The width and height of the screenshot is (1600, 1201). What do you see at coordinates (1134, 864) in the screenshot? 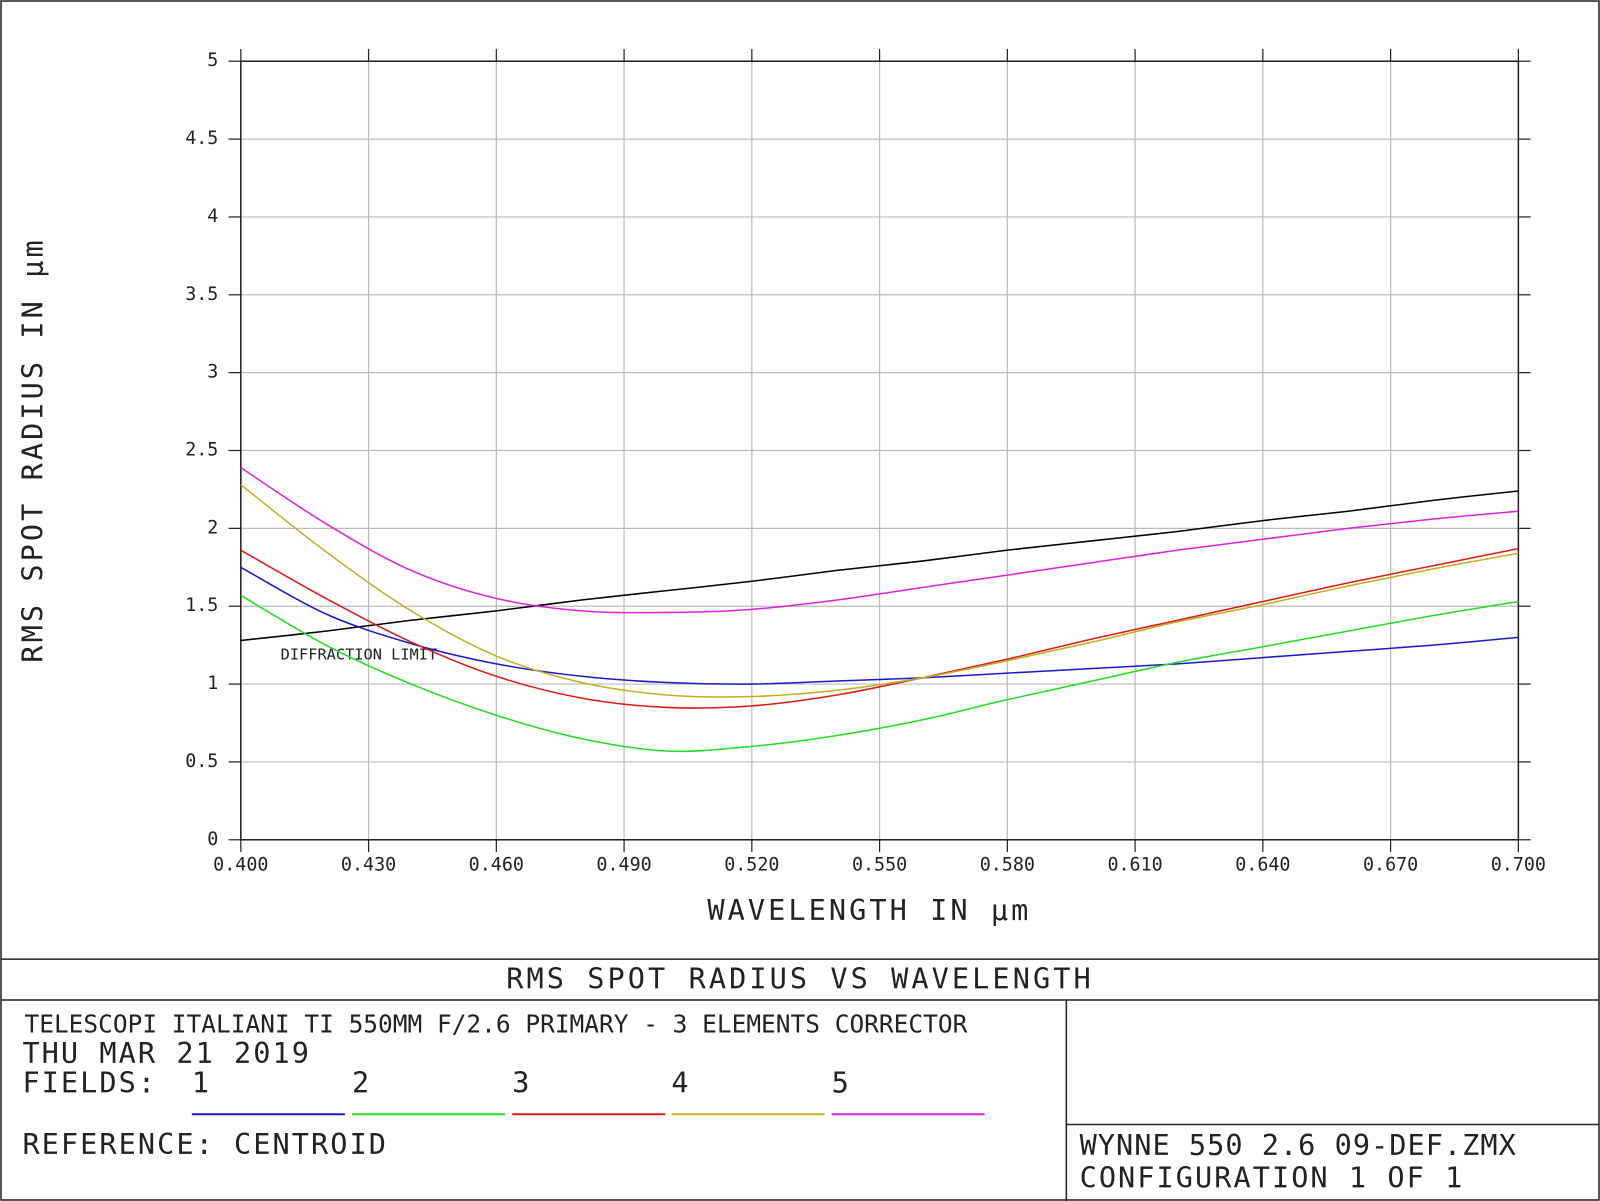
I see `x-tick-label: 0.610` at bounding box center [1134, 864].